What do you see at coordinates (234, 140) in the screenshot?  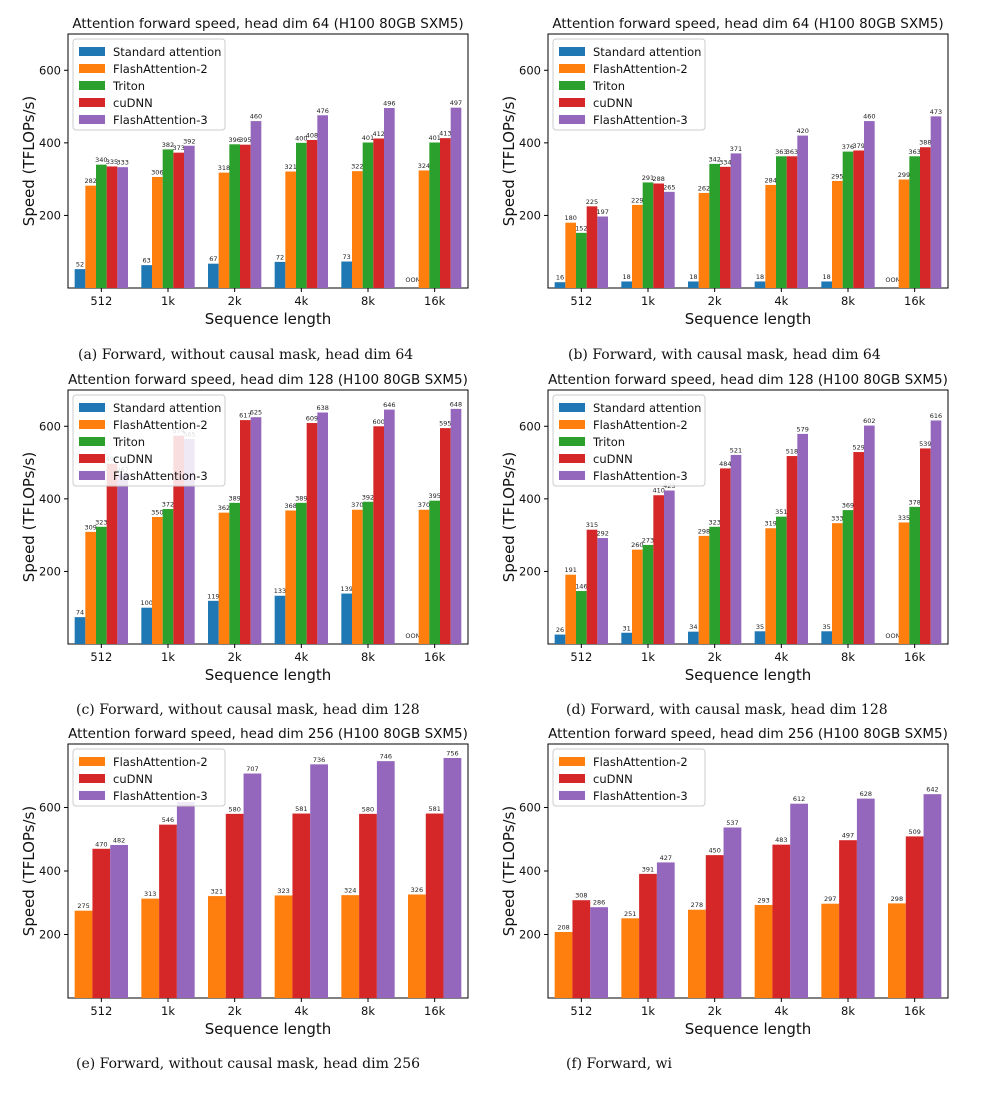 I see `data-label: 396` at bounding box center [234, 140].